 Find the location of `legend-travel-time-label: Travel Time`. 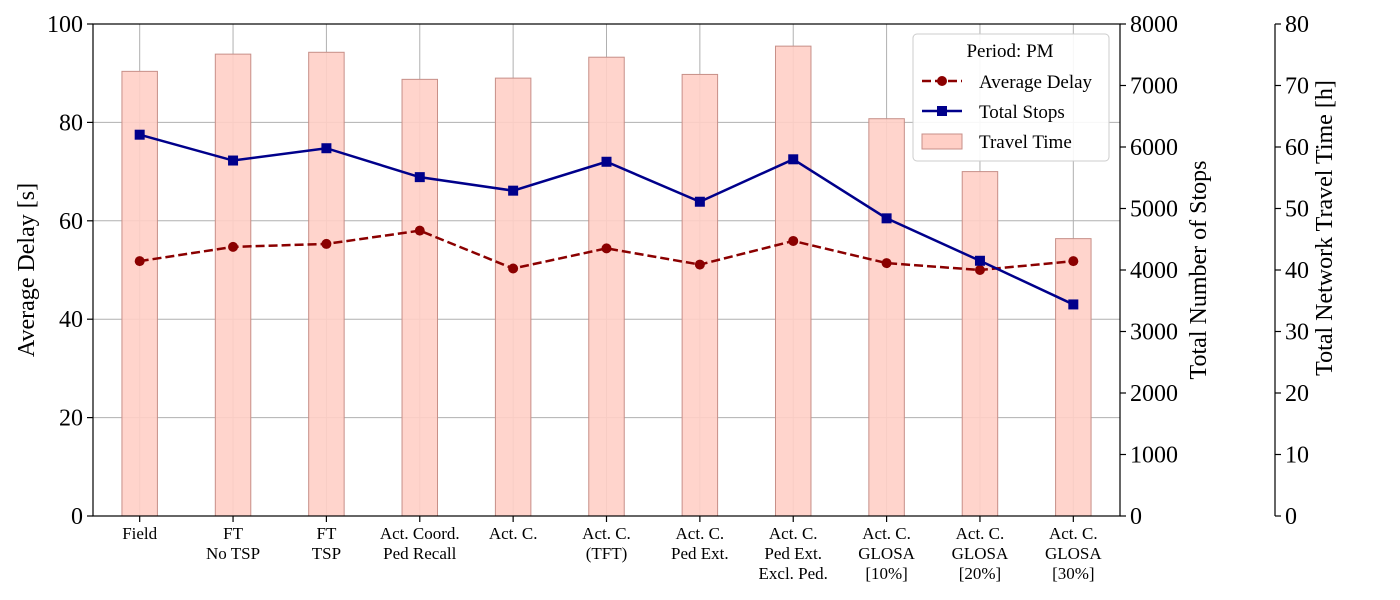

legend-travel-time-label: Travel Time is located at coordinates (1025, 142).